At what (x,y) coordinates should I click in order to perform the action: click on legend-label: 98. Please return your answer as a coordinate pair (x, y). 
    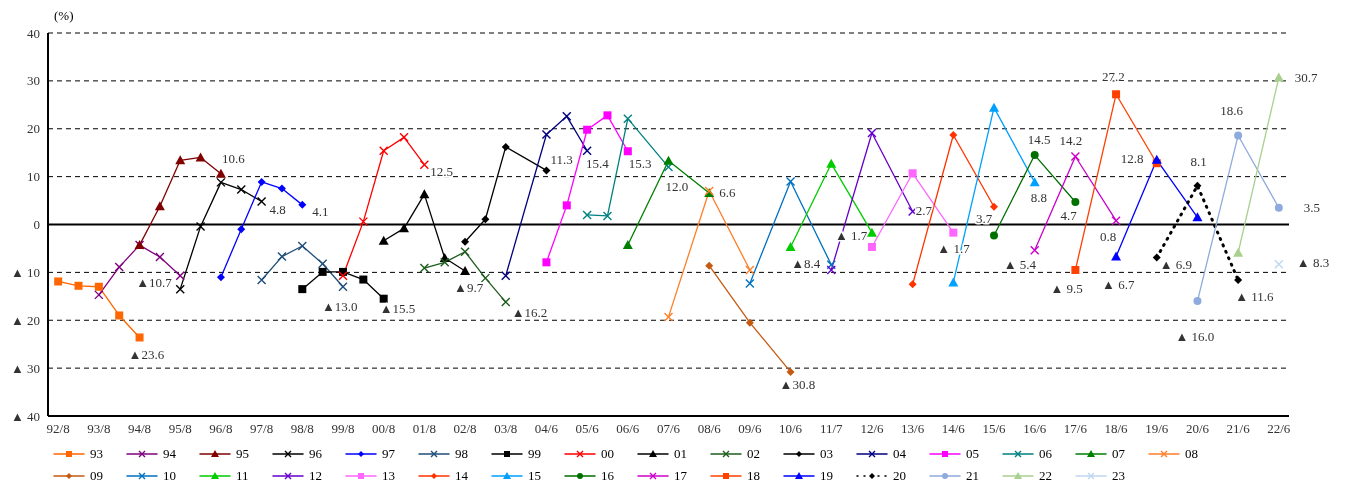
    Looking at the image, I should click on (461, 454).